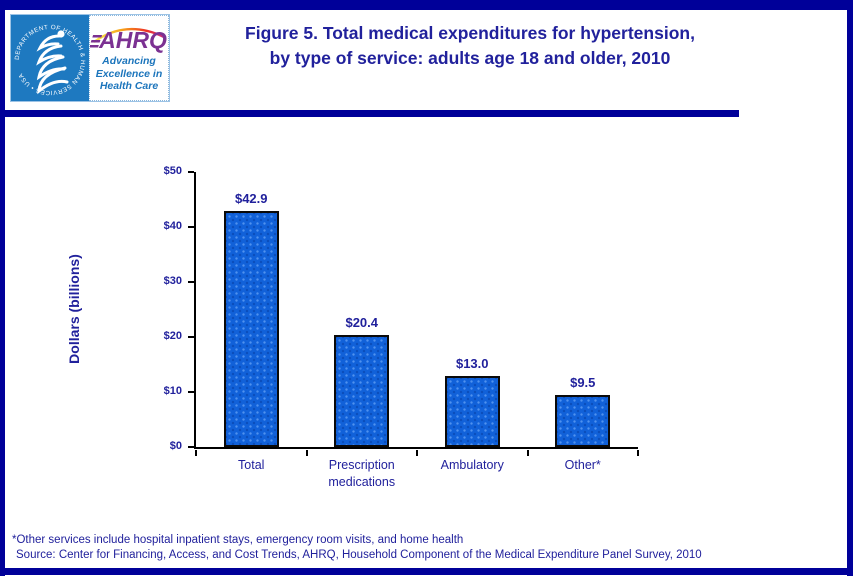  Describe the element at coordinates (472, 465) in the screenshot. I see `x-category-label: Ambulatory` at that location.